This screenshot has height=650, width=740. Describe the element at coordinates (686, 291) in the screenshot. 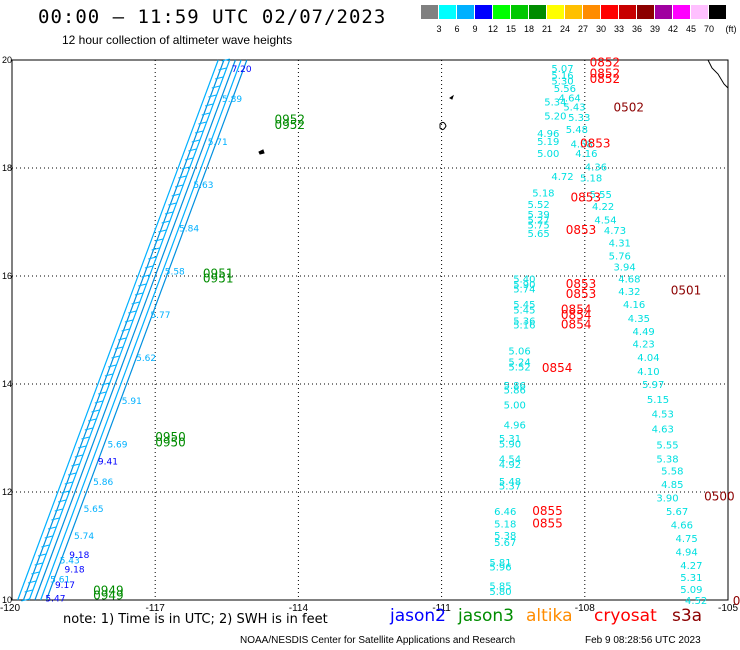

I see `s3a-time-label: 0501` at that location.